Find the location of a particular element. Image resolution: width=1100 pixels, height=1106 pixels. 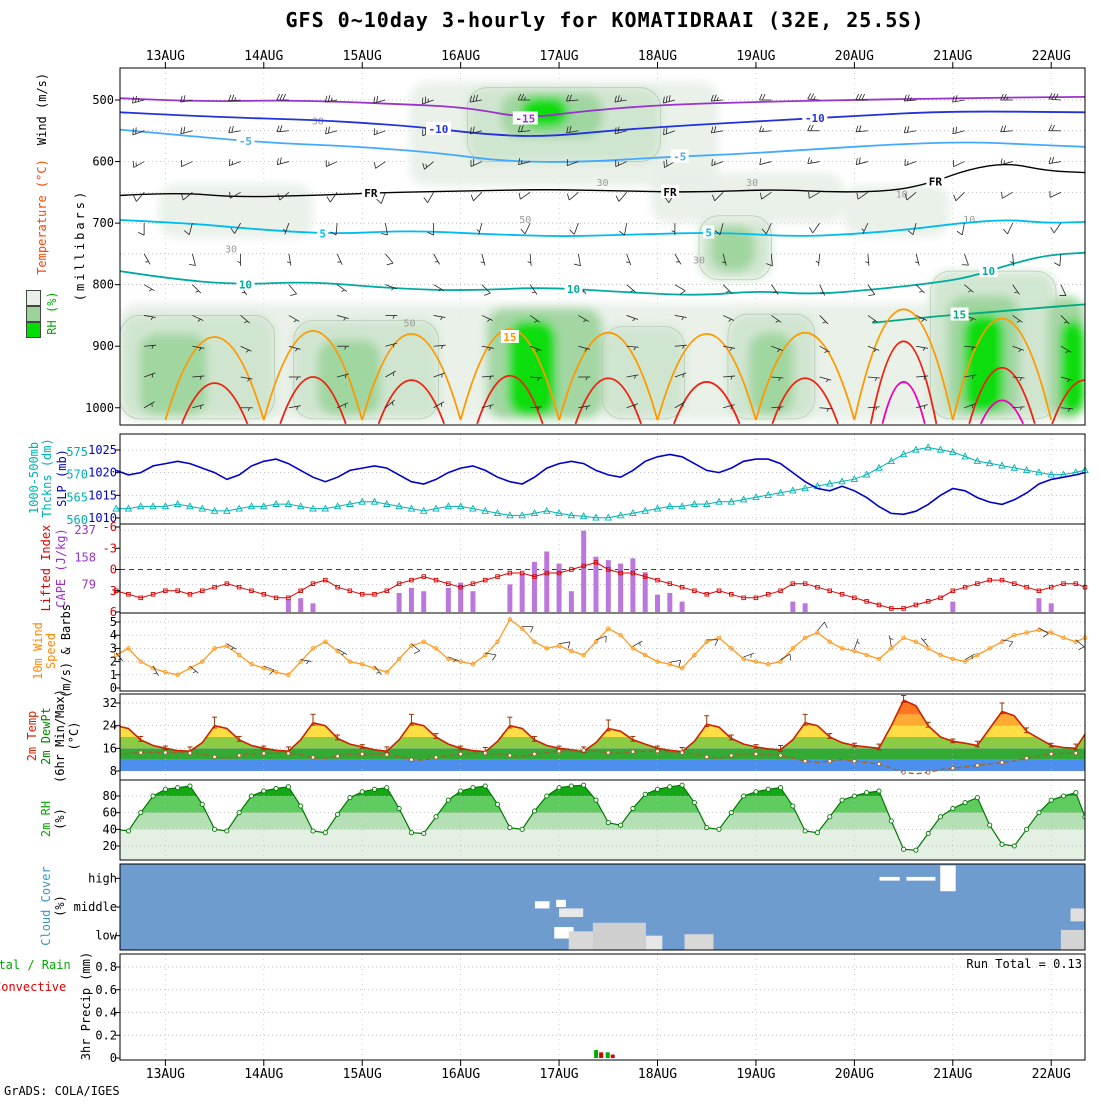

date-label: 13AUG is located at coordinates (165, 1074).